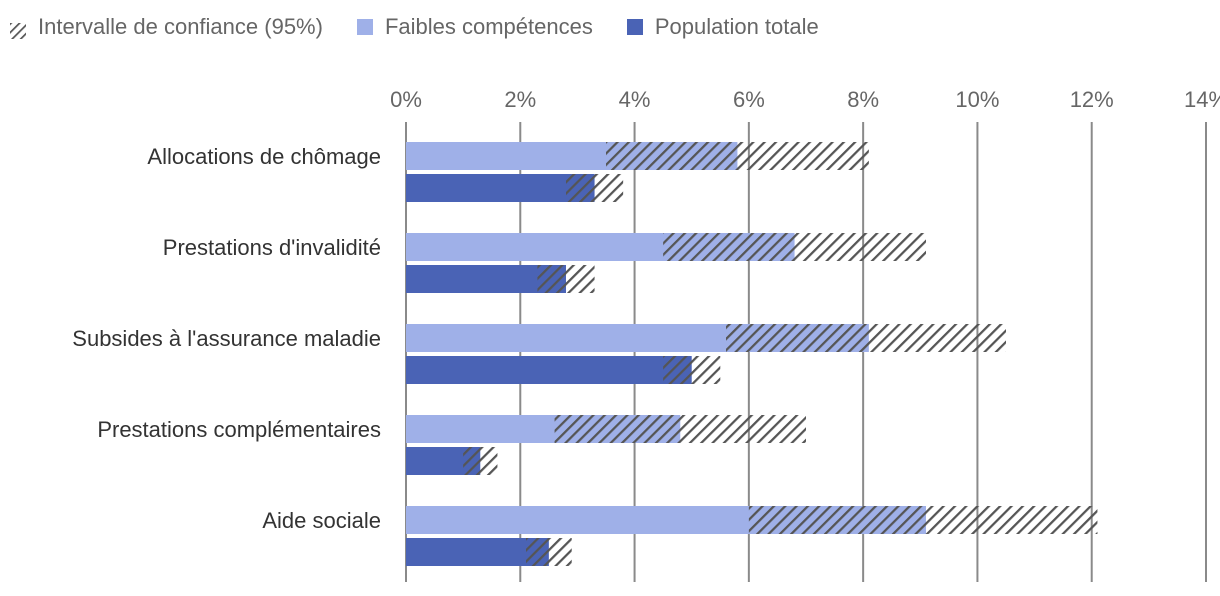  I want to click on x-tick-label: 8%, so click(863, 99).